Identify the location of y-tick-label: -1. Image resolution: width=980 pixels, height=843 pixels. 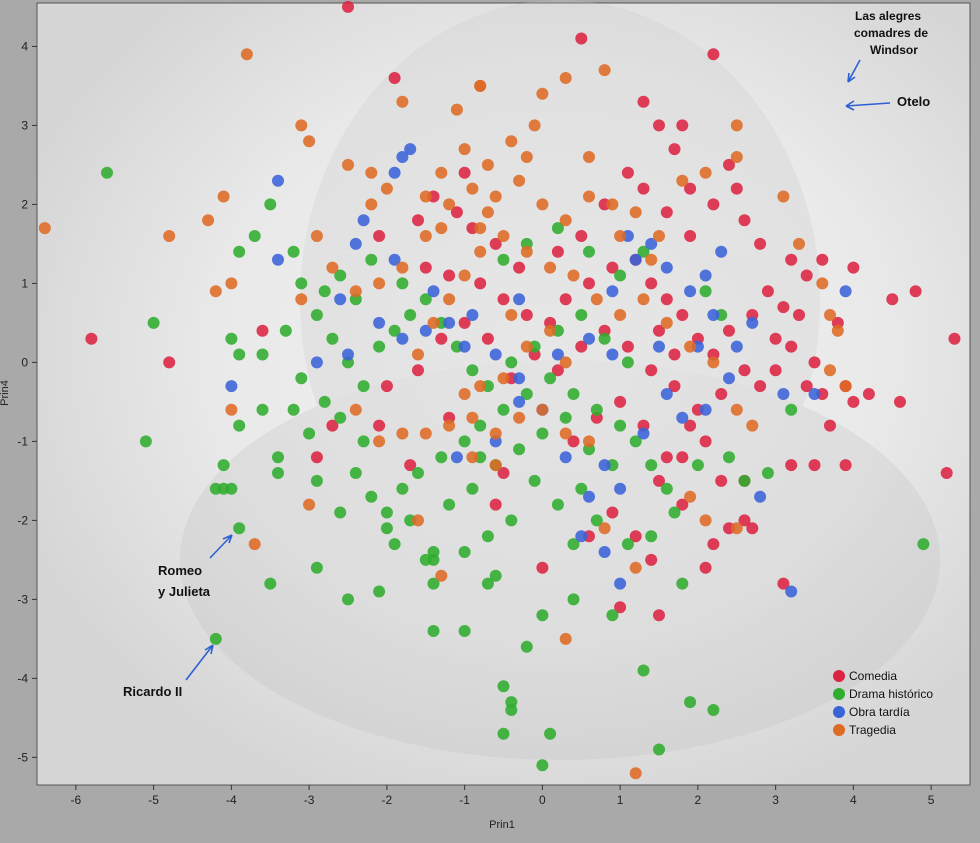
(22, 441).